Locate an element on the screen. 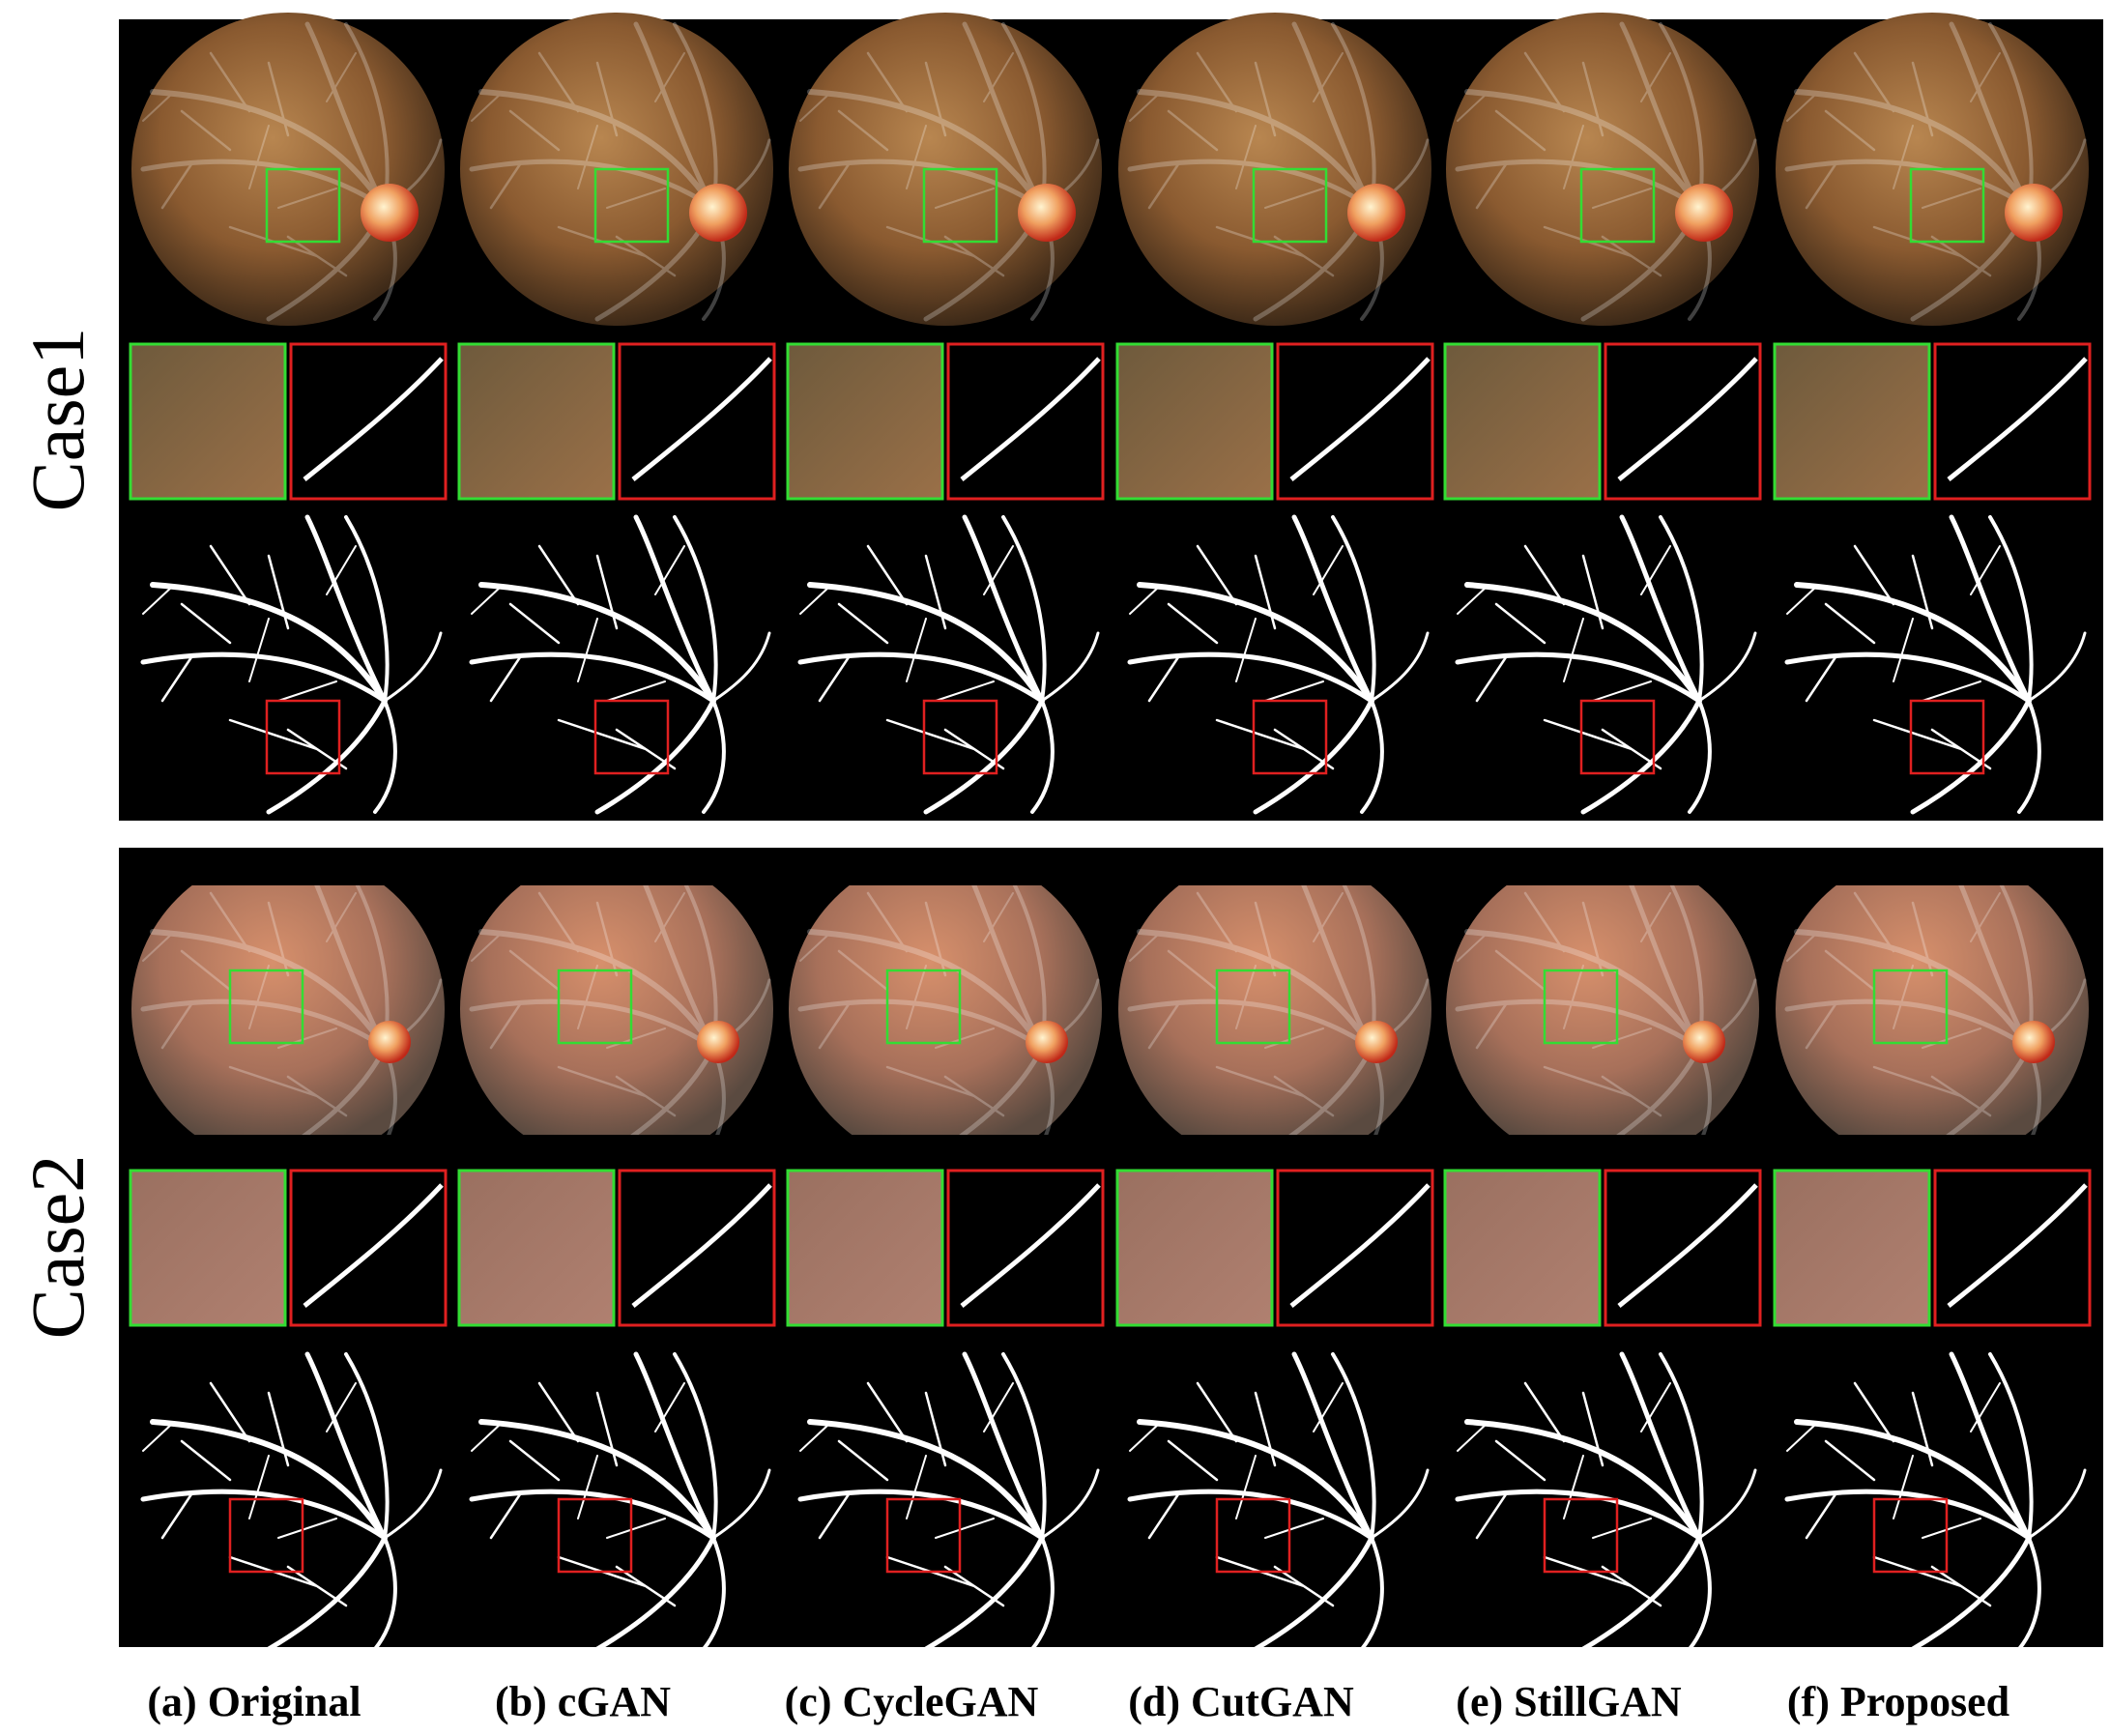 The width and height of the screenshot is (2110, 1736). column-label: (c) CycleGAN is located at coordinates (912, 1701).